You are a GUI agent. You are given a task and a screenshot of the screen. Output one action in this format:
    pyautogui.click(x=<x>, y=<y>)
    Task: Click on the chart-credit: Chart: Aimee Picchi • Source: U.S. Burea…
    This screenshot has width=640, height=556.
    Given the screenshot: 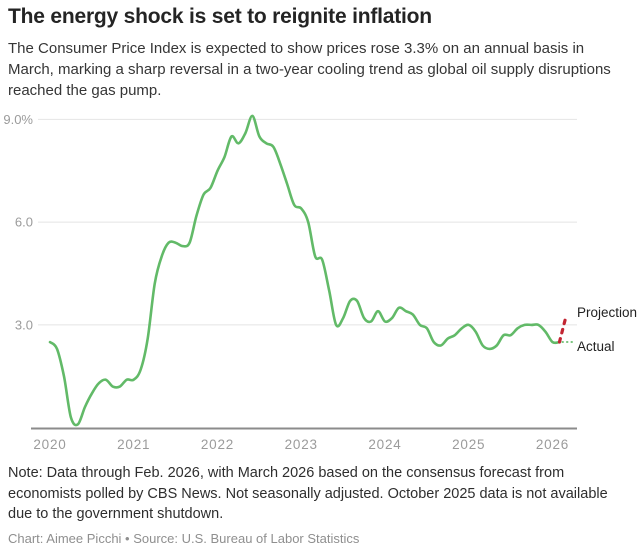 What is the action you would take?
    pyautogui.click(x=184, y=538)
    